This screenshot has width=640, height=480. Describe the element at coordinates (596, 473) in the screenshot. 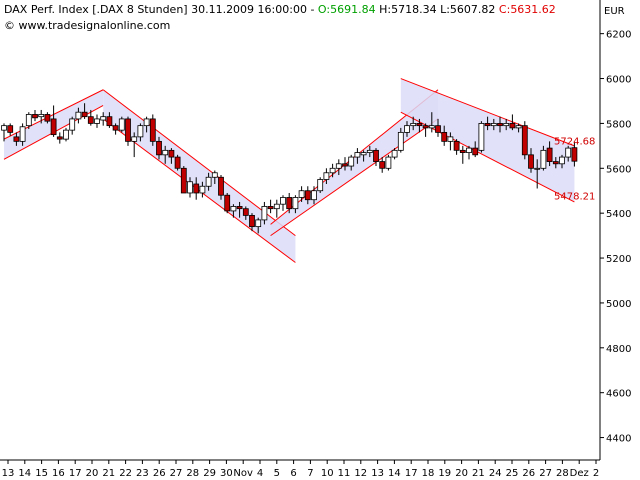

I see `x-tick-label: 2` at that location.